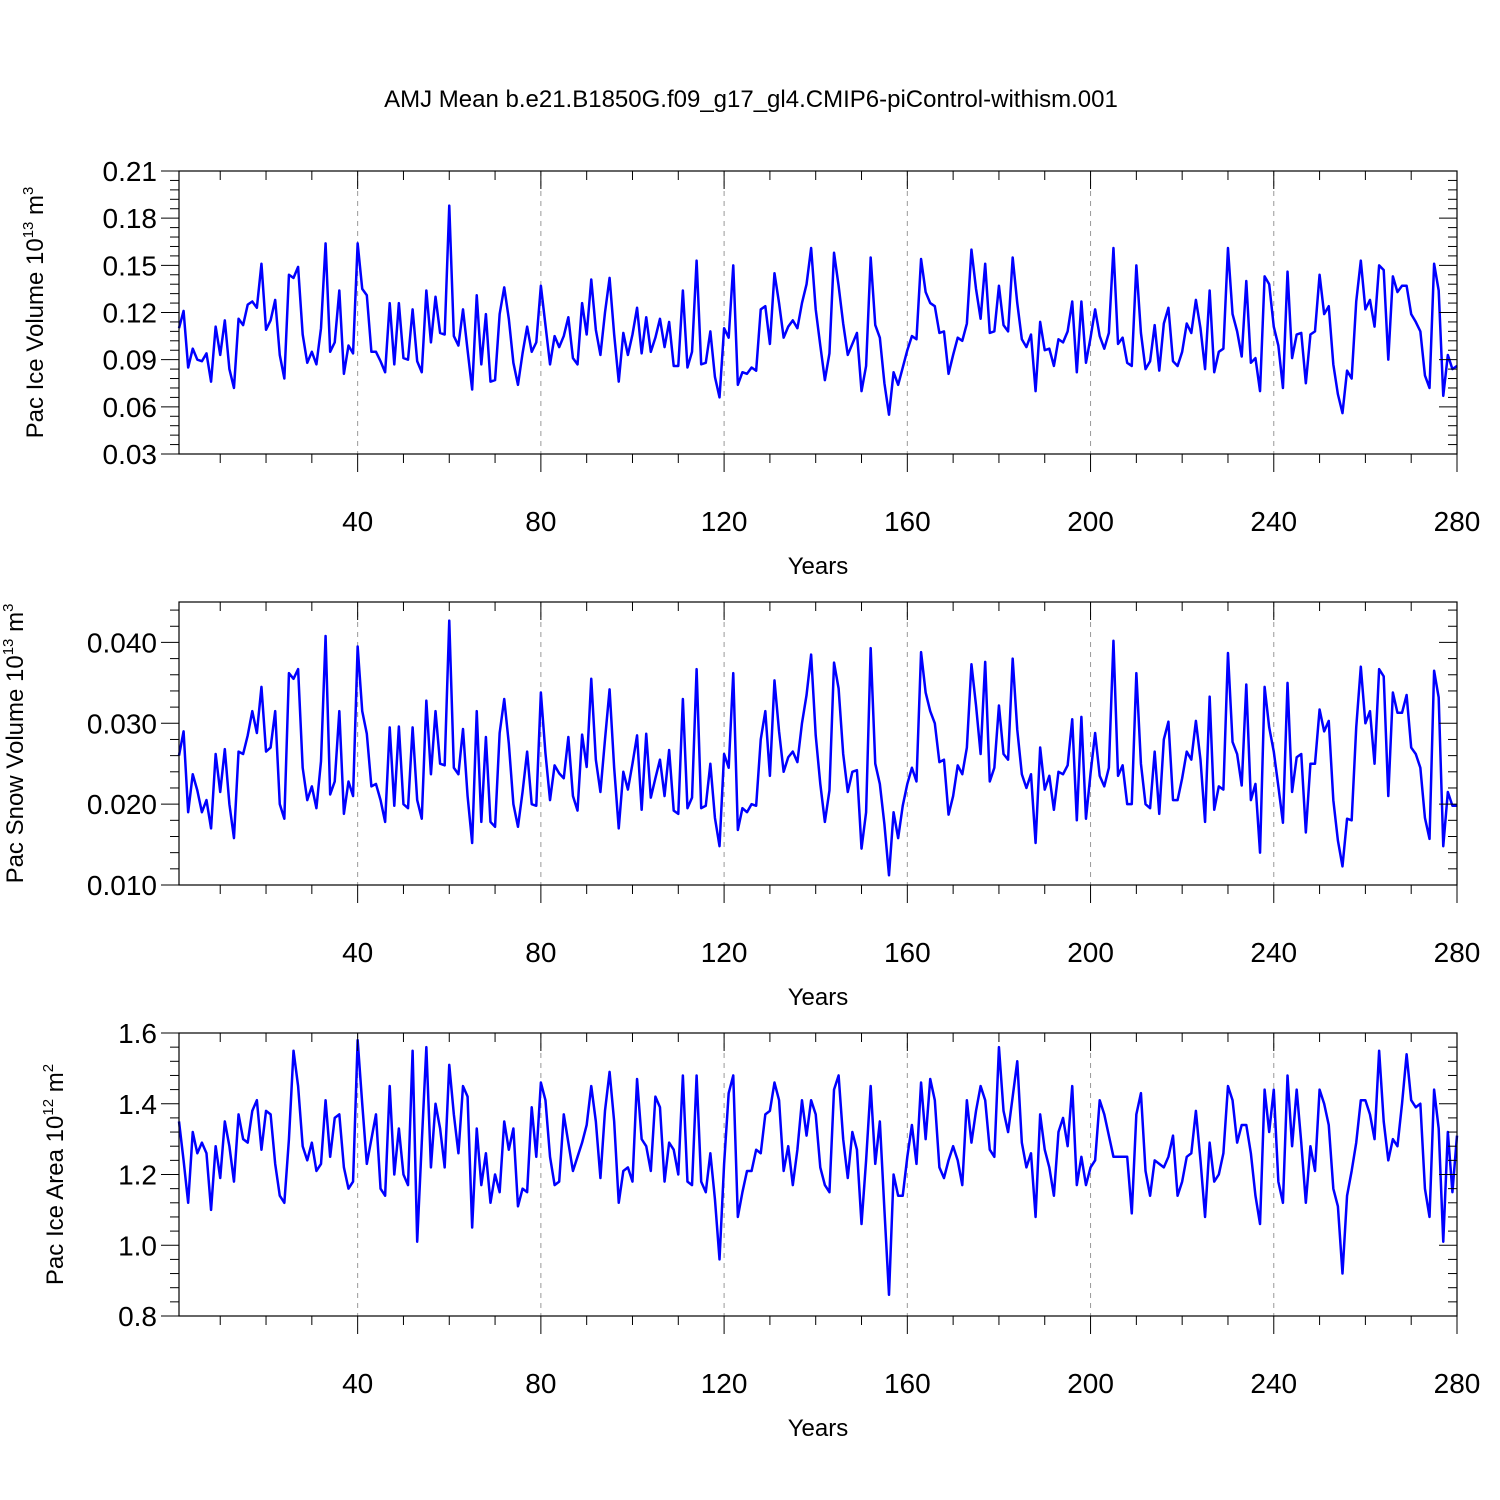 The height and width of the screenshot is (1500, 1500). I want to click on y-tick-label: 0.010, so click(122, 885).